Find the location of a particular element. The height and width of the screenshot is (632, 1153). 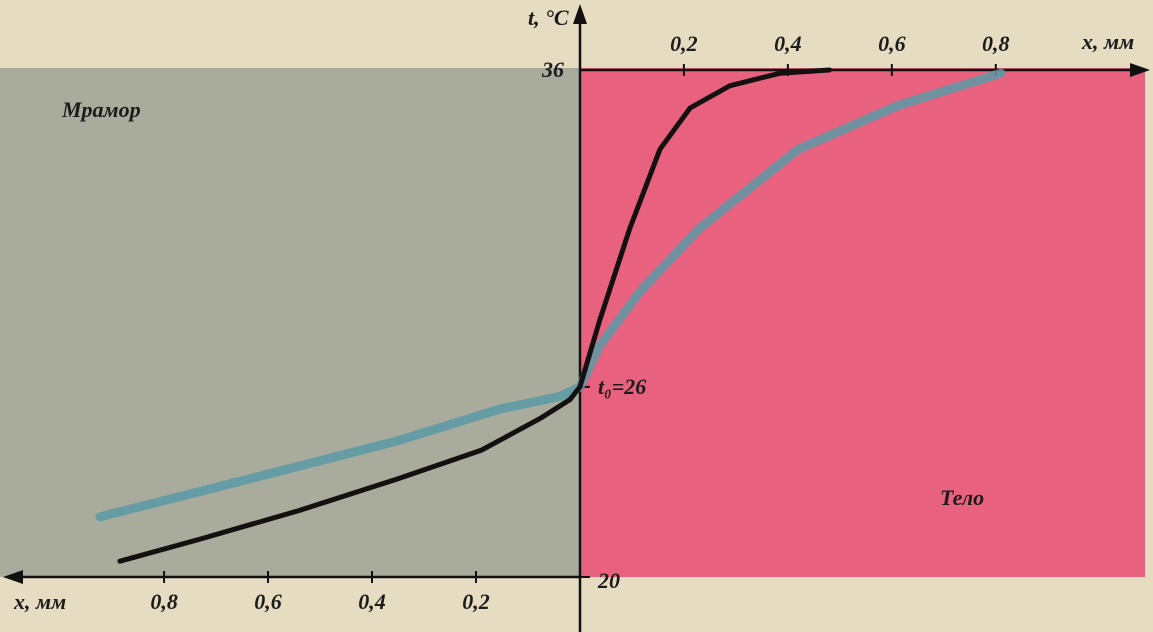

y-tick-label: 20 is located at coordinates (608, 580).